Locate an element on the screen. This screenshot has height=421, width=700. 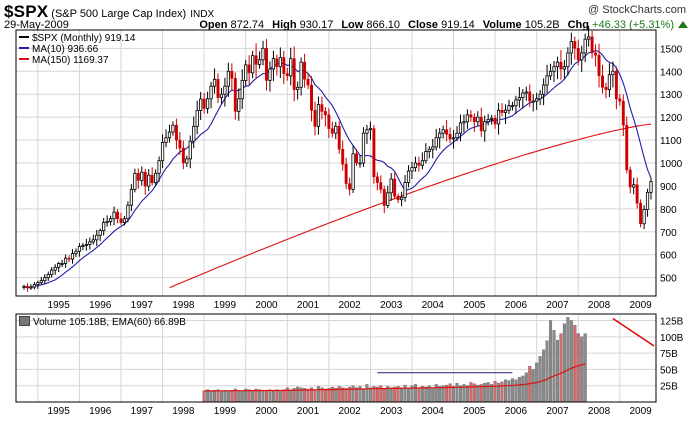
legend-ma10-swatch is located at coordinates (24, 48).